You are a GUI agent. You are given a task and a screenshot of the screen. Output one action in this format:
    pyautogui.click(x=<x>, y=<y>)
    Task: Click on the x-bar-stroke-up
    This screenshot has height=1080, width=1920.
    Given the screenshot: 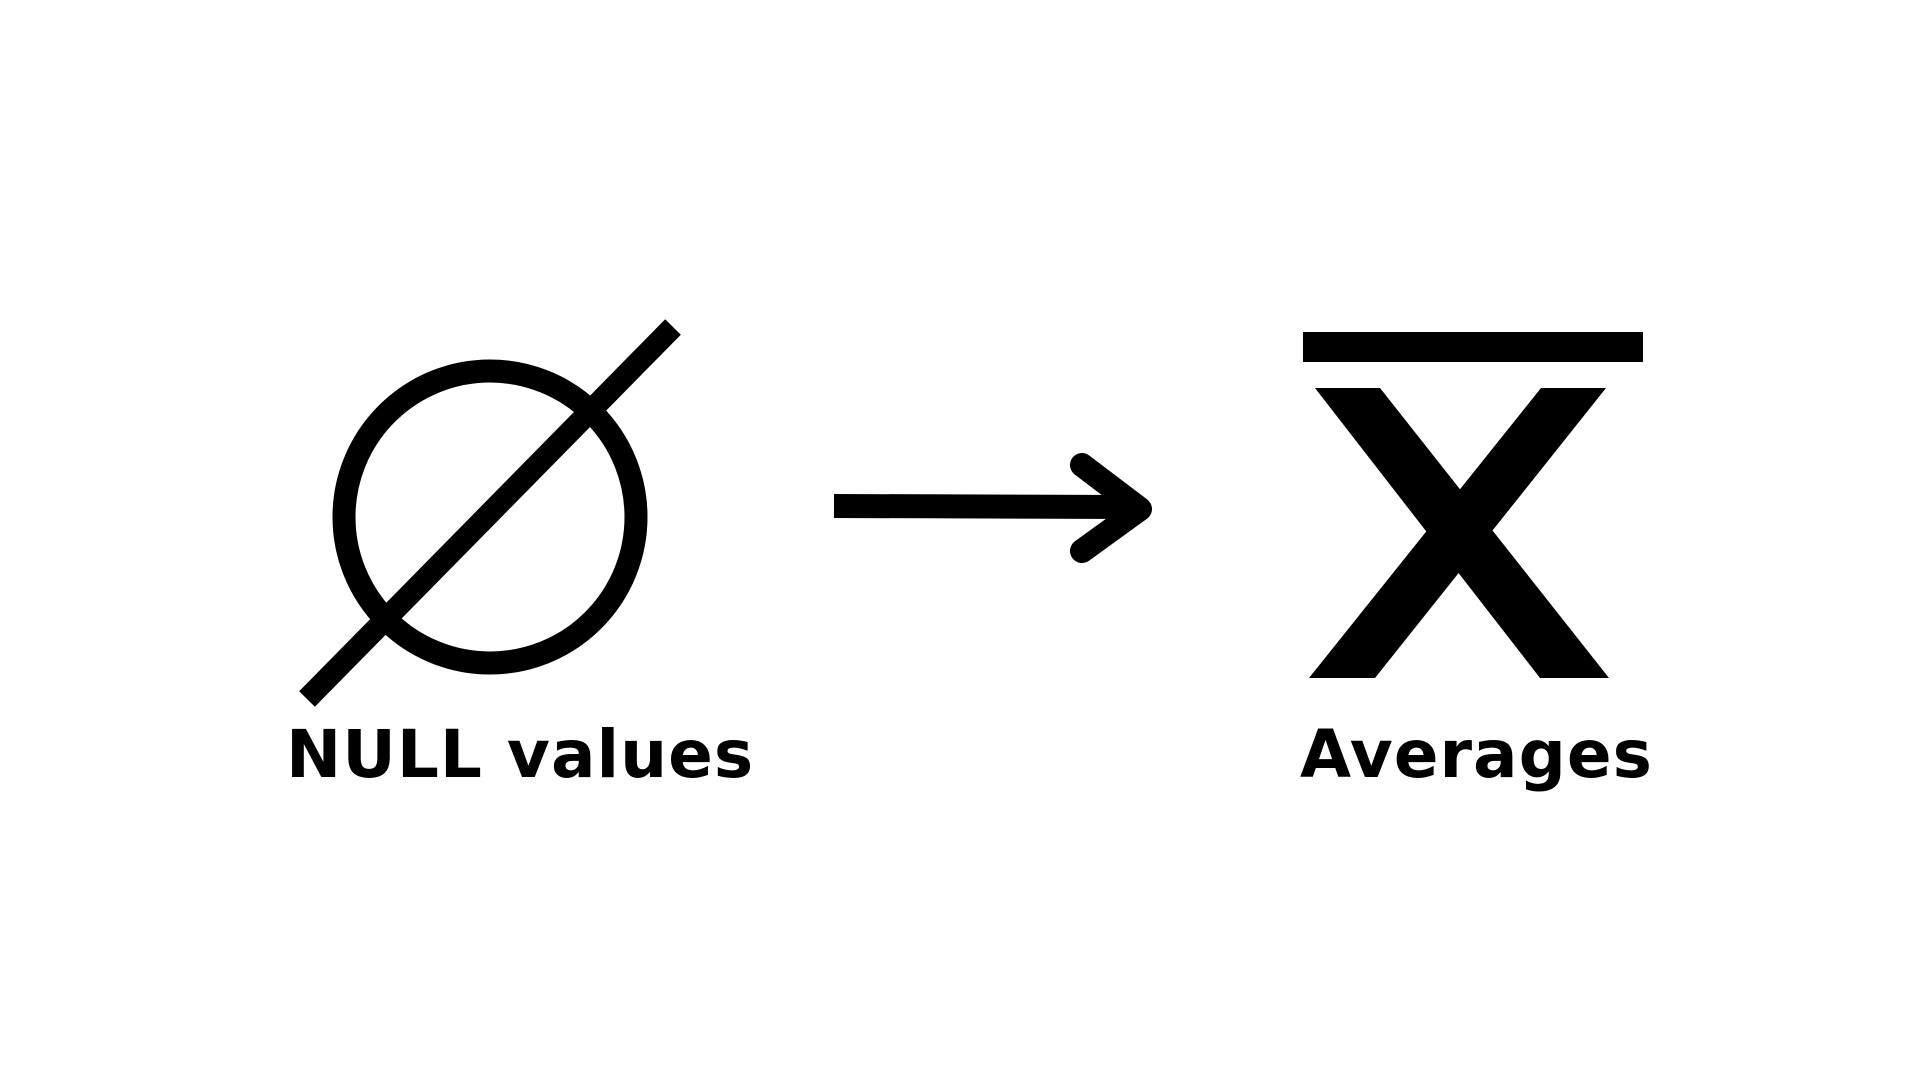 What is the action you would take?
    pyautogui.click(x=1457, y=533)
    